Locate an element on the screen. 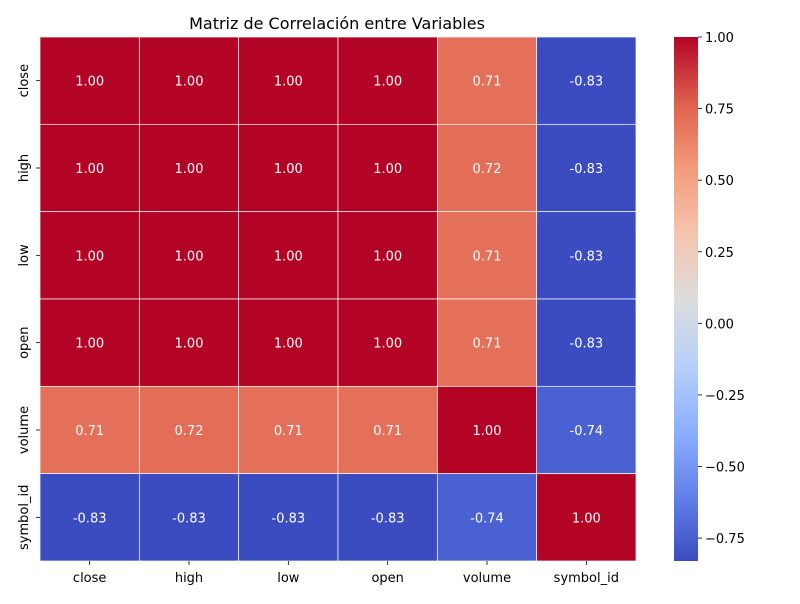 This screenshot has width=800, height=604. colorbar-tick-label: 1.00 is located at coordinates (719, 38).